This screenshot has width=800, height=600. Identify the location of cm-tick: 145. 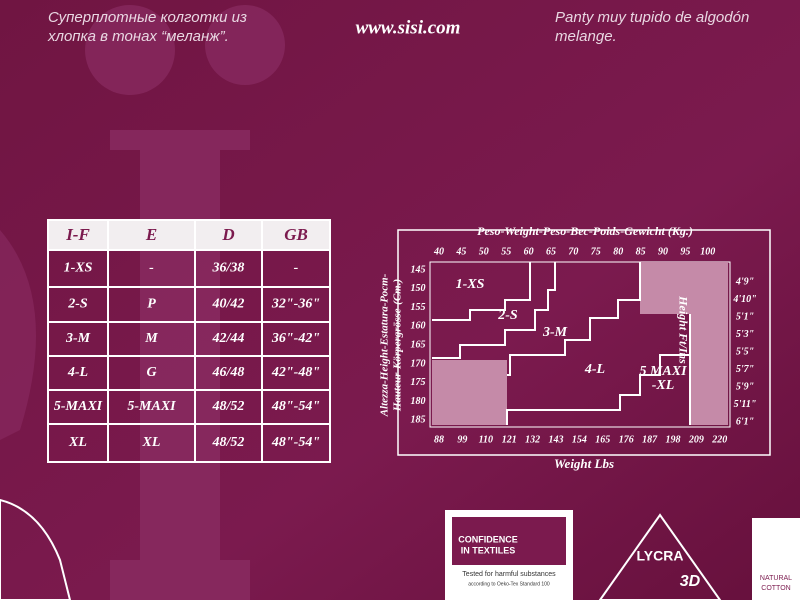
(418, 269).